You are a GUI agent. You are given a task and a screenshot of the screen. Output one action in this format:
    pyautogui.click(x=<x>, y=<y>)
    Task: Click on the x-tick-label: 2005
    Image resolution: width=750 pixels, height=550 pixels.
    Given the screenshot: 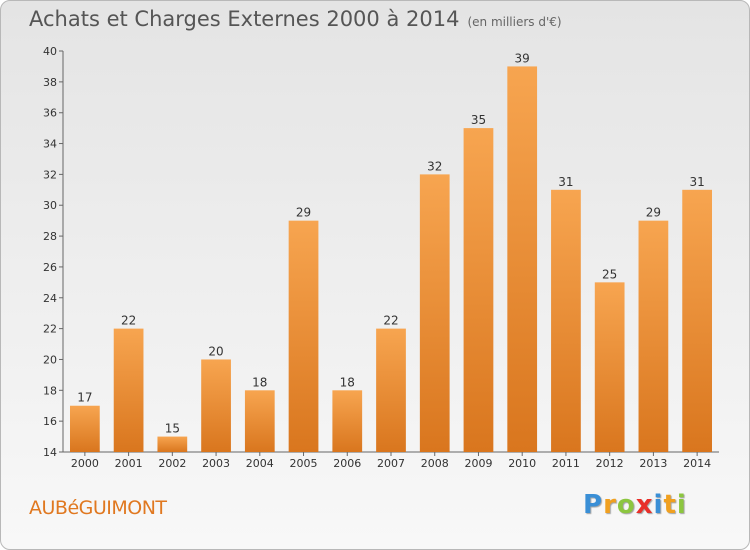 What is the action you would take?
    pyautogui.click(x=304, y=463)
    